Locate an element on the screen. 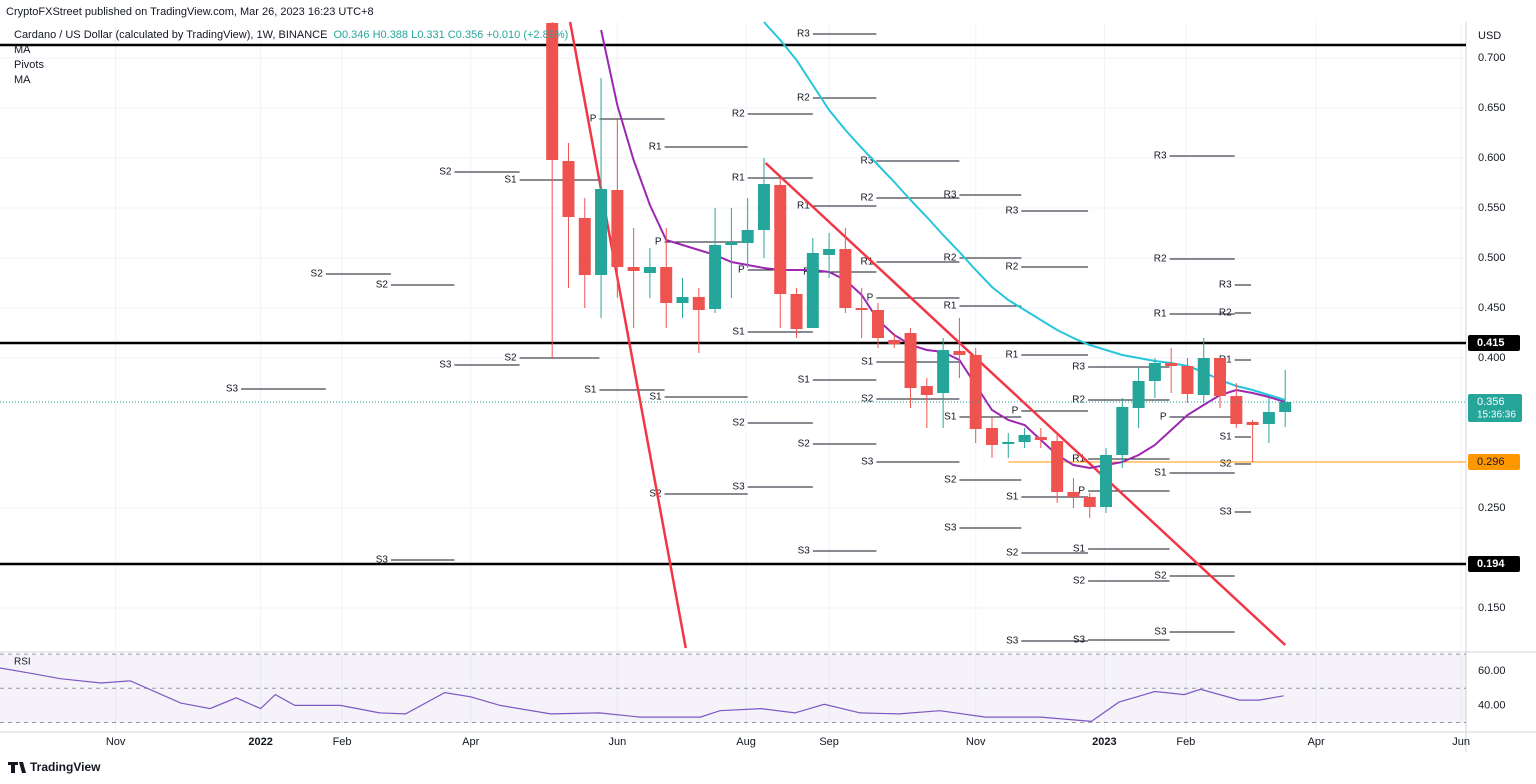 Image resolution: width=1536 pixels, height=784 pixels. level-label-box is located at coordinates (1494, 343).